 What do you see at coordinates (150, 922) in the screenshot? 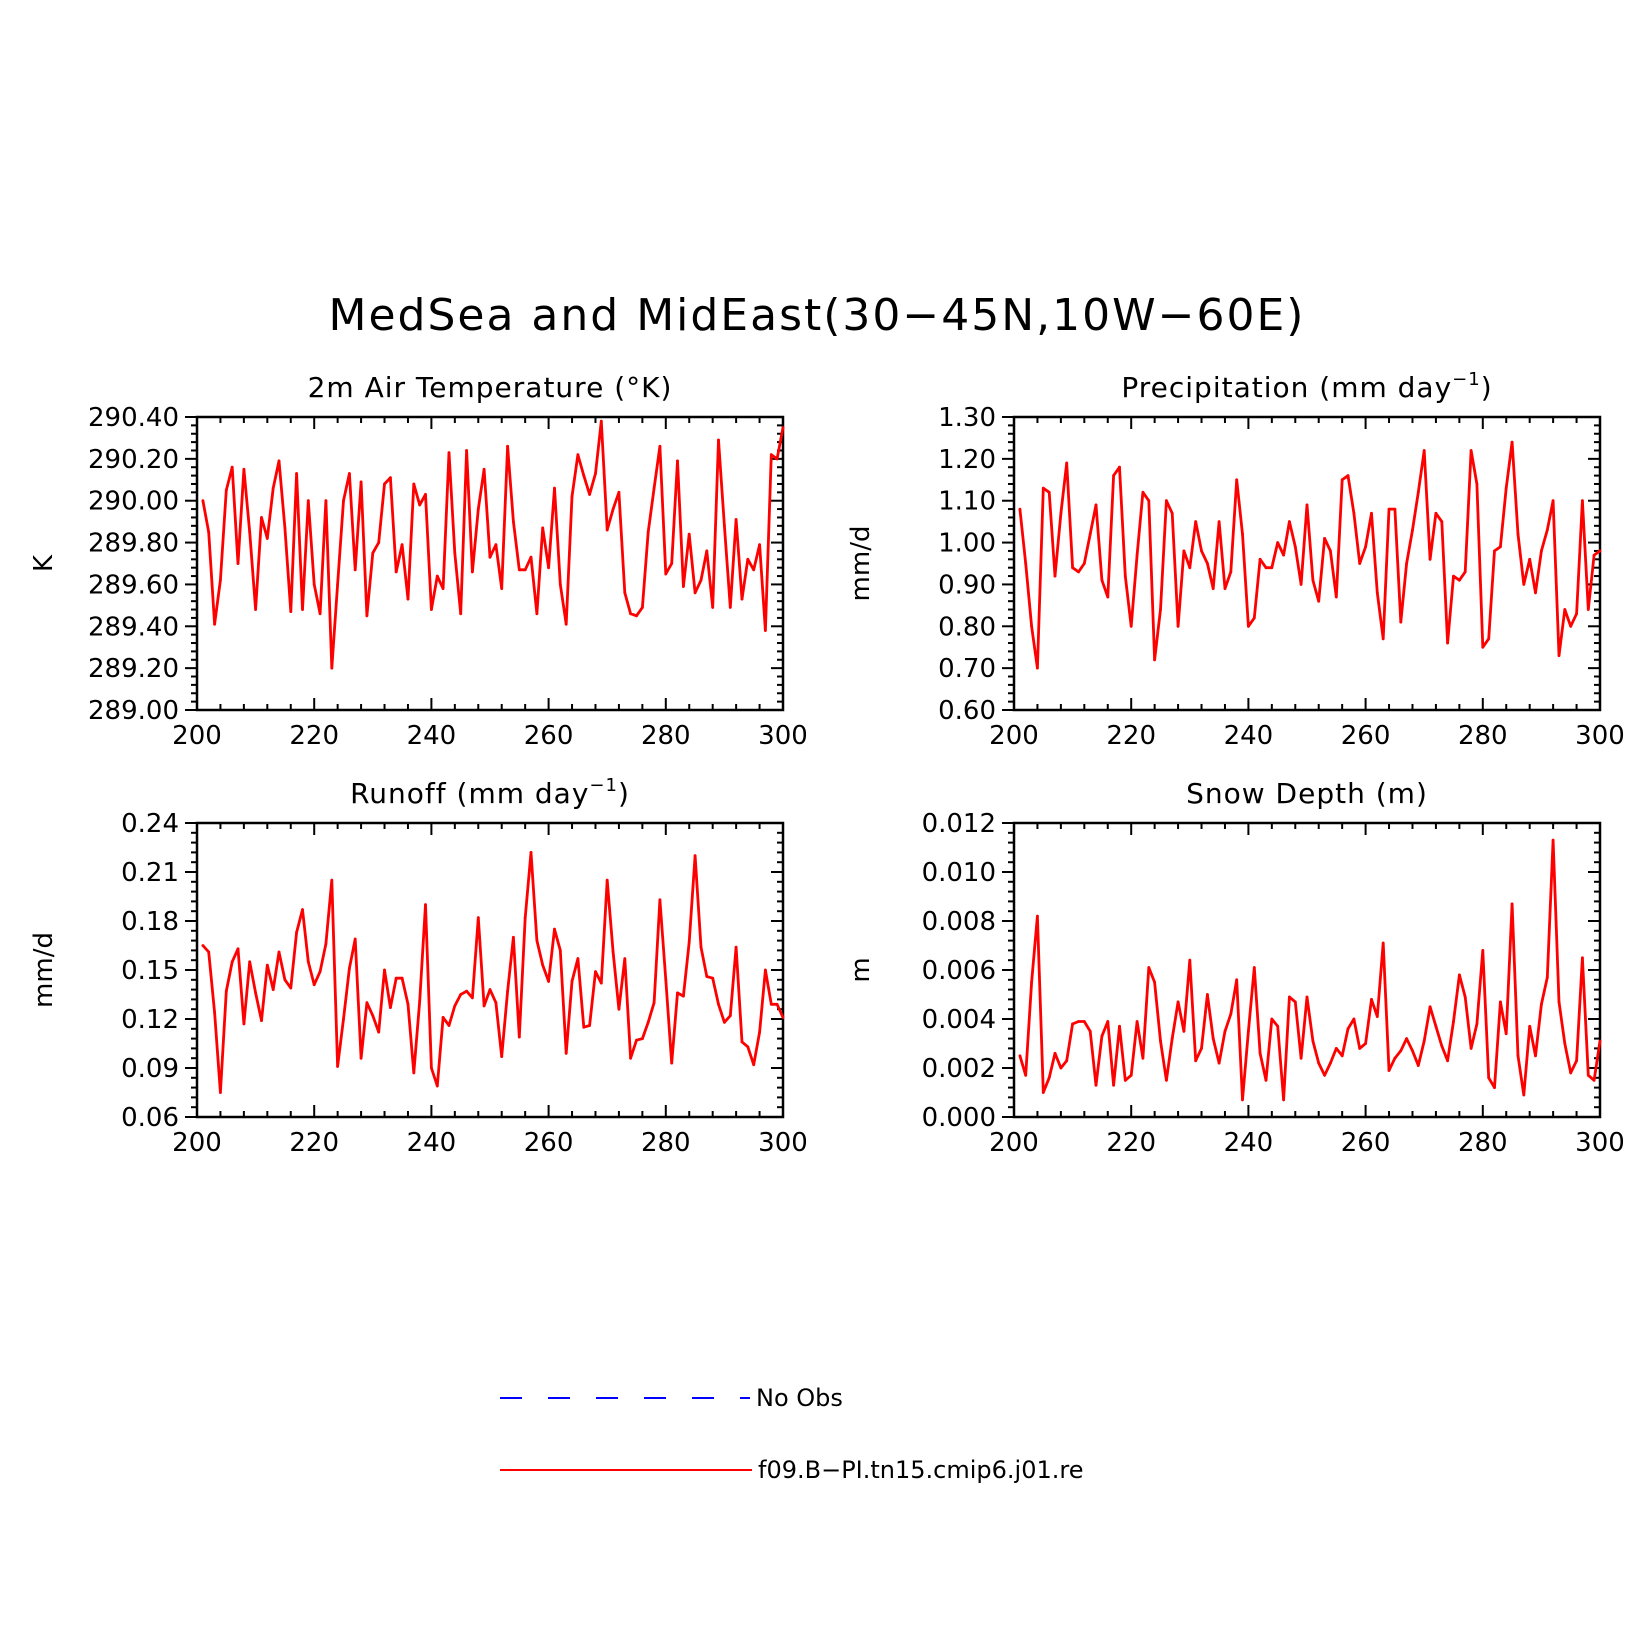
I see `y-tick-label: 0.18` at bounding box center [150, 922].